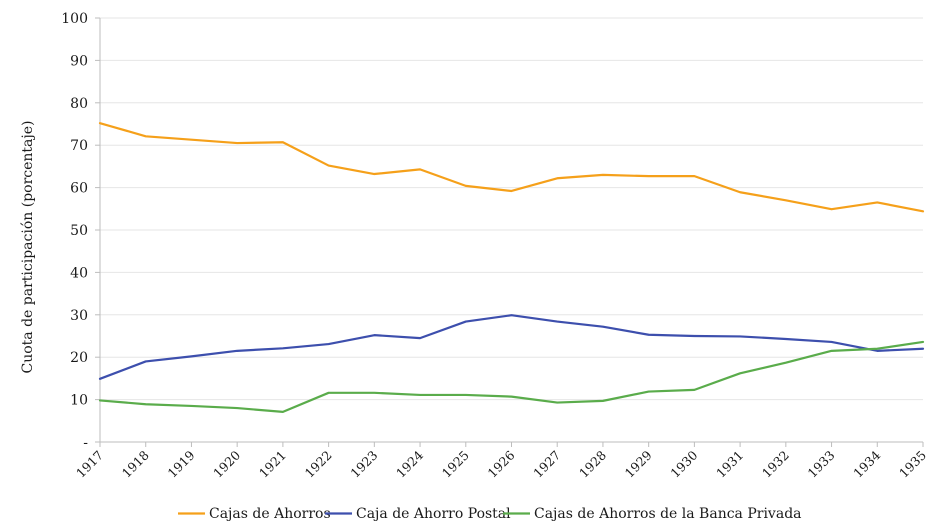 Image resolution: width=949 pixels, height=527 pixels. Describe the element at coordinates (409, 463) in the screenshot. I see `x-tick-label: 1924` at that location.